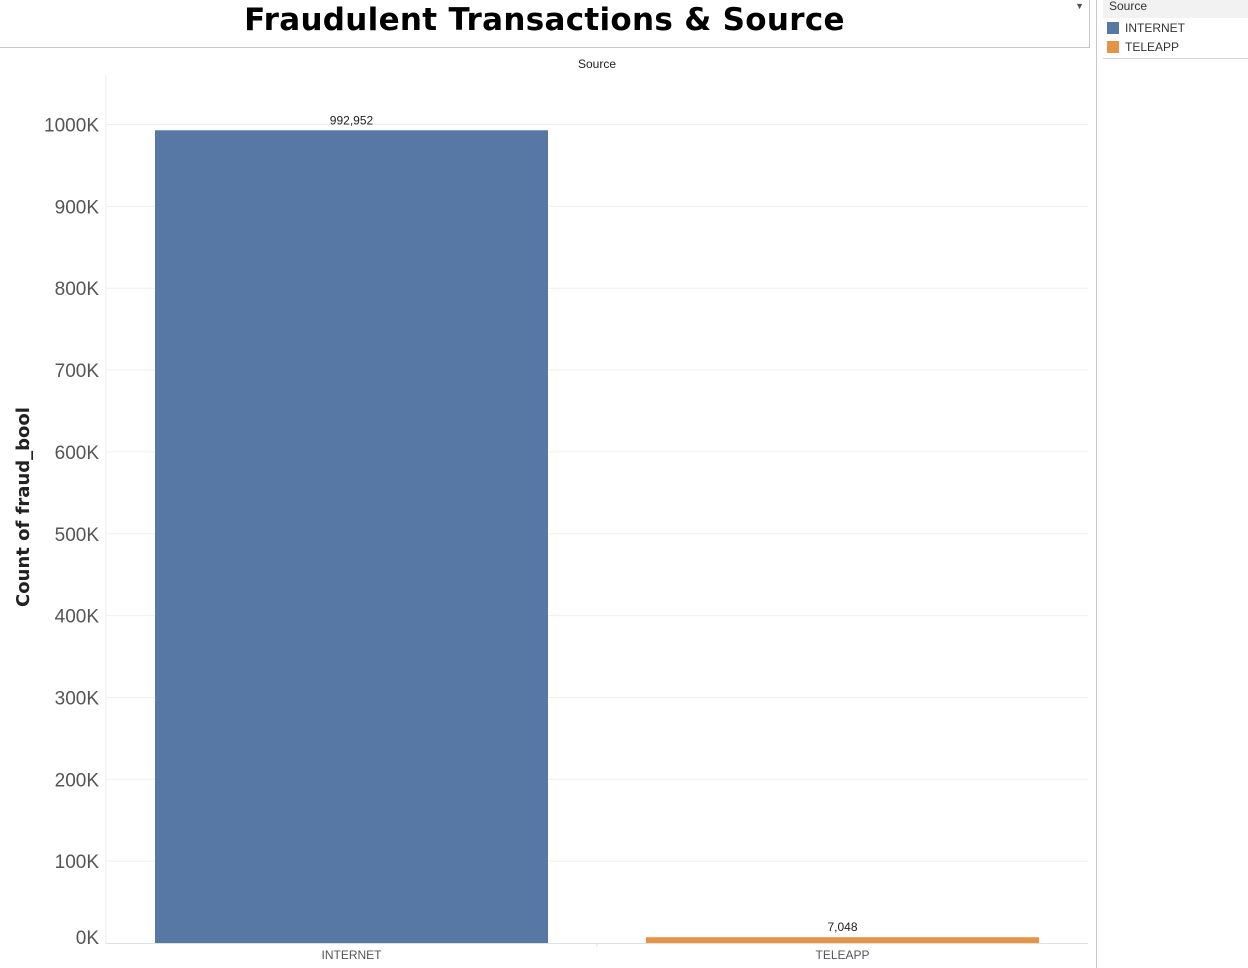  Describe the element at coordinates (1113, 27) in the screenshot. I see `legend-swatch-internet` at that location.